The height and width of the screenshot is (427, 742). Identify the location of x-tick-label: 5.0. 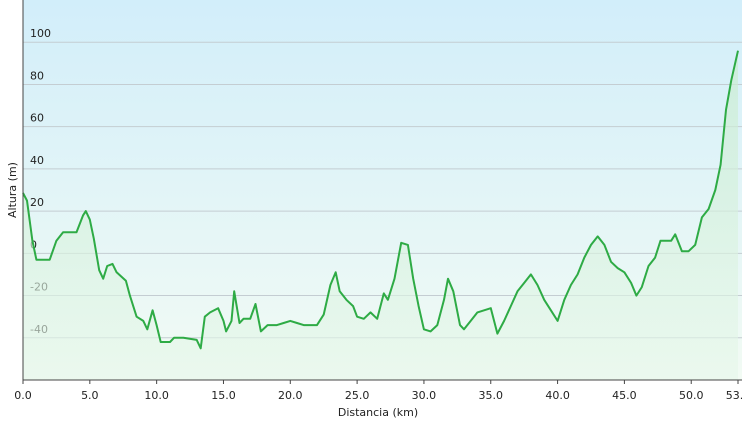
(90, 395).